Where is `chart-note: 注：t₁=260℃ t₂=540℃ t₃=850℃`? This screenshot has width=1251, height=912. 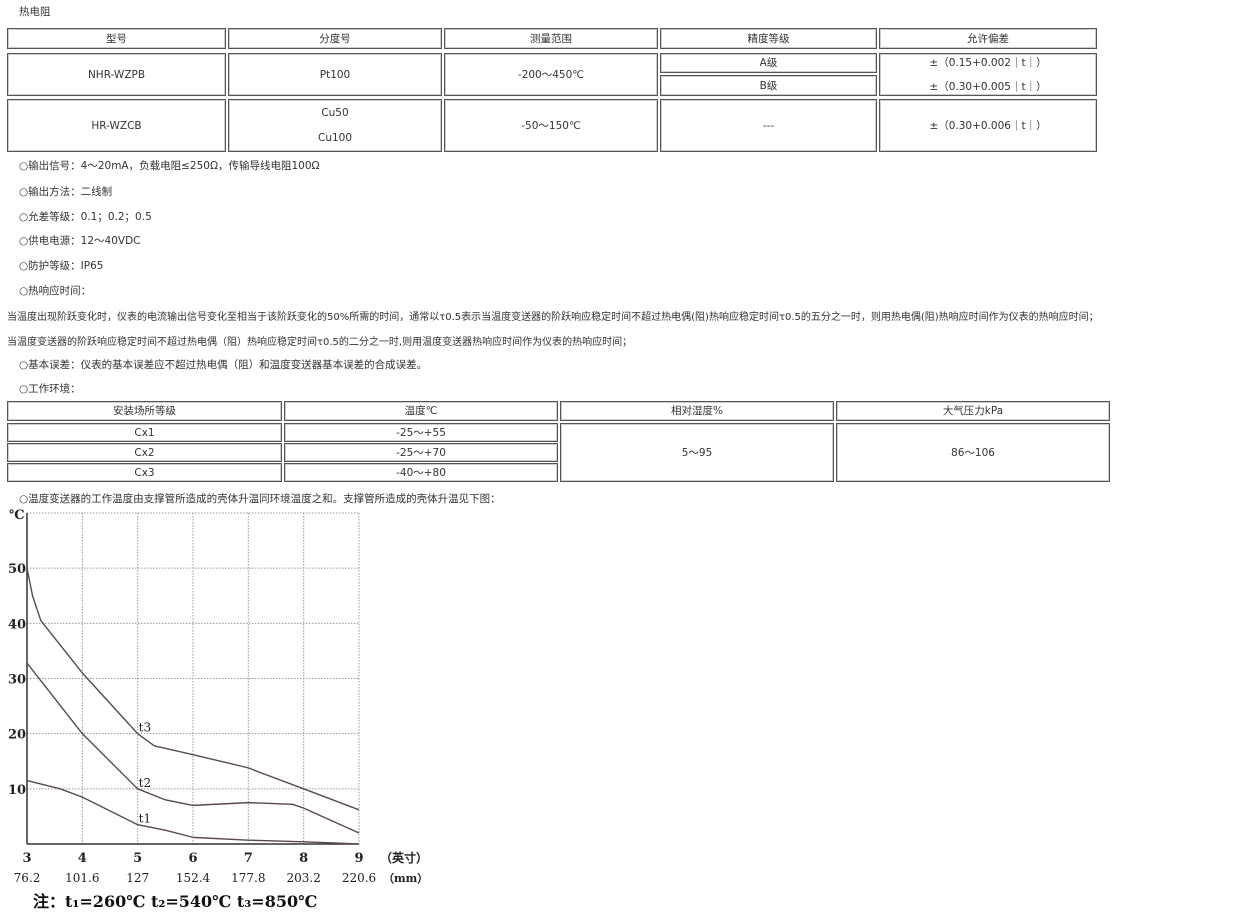 chart-note: 注：t₁=260℃ t₂=540℃ t₃=850℃ is located at coordinates (175, 901).